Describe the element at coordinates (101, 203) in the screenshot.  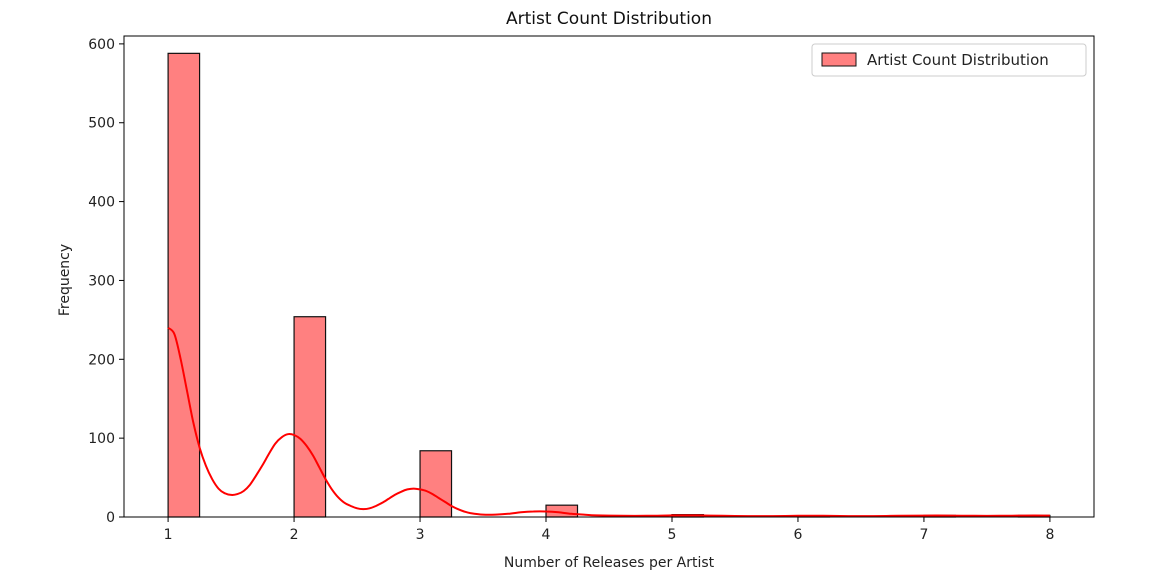
I see `y-tick-label: 400` at that location.